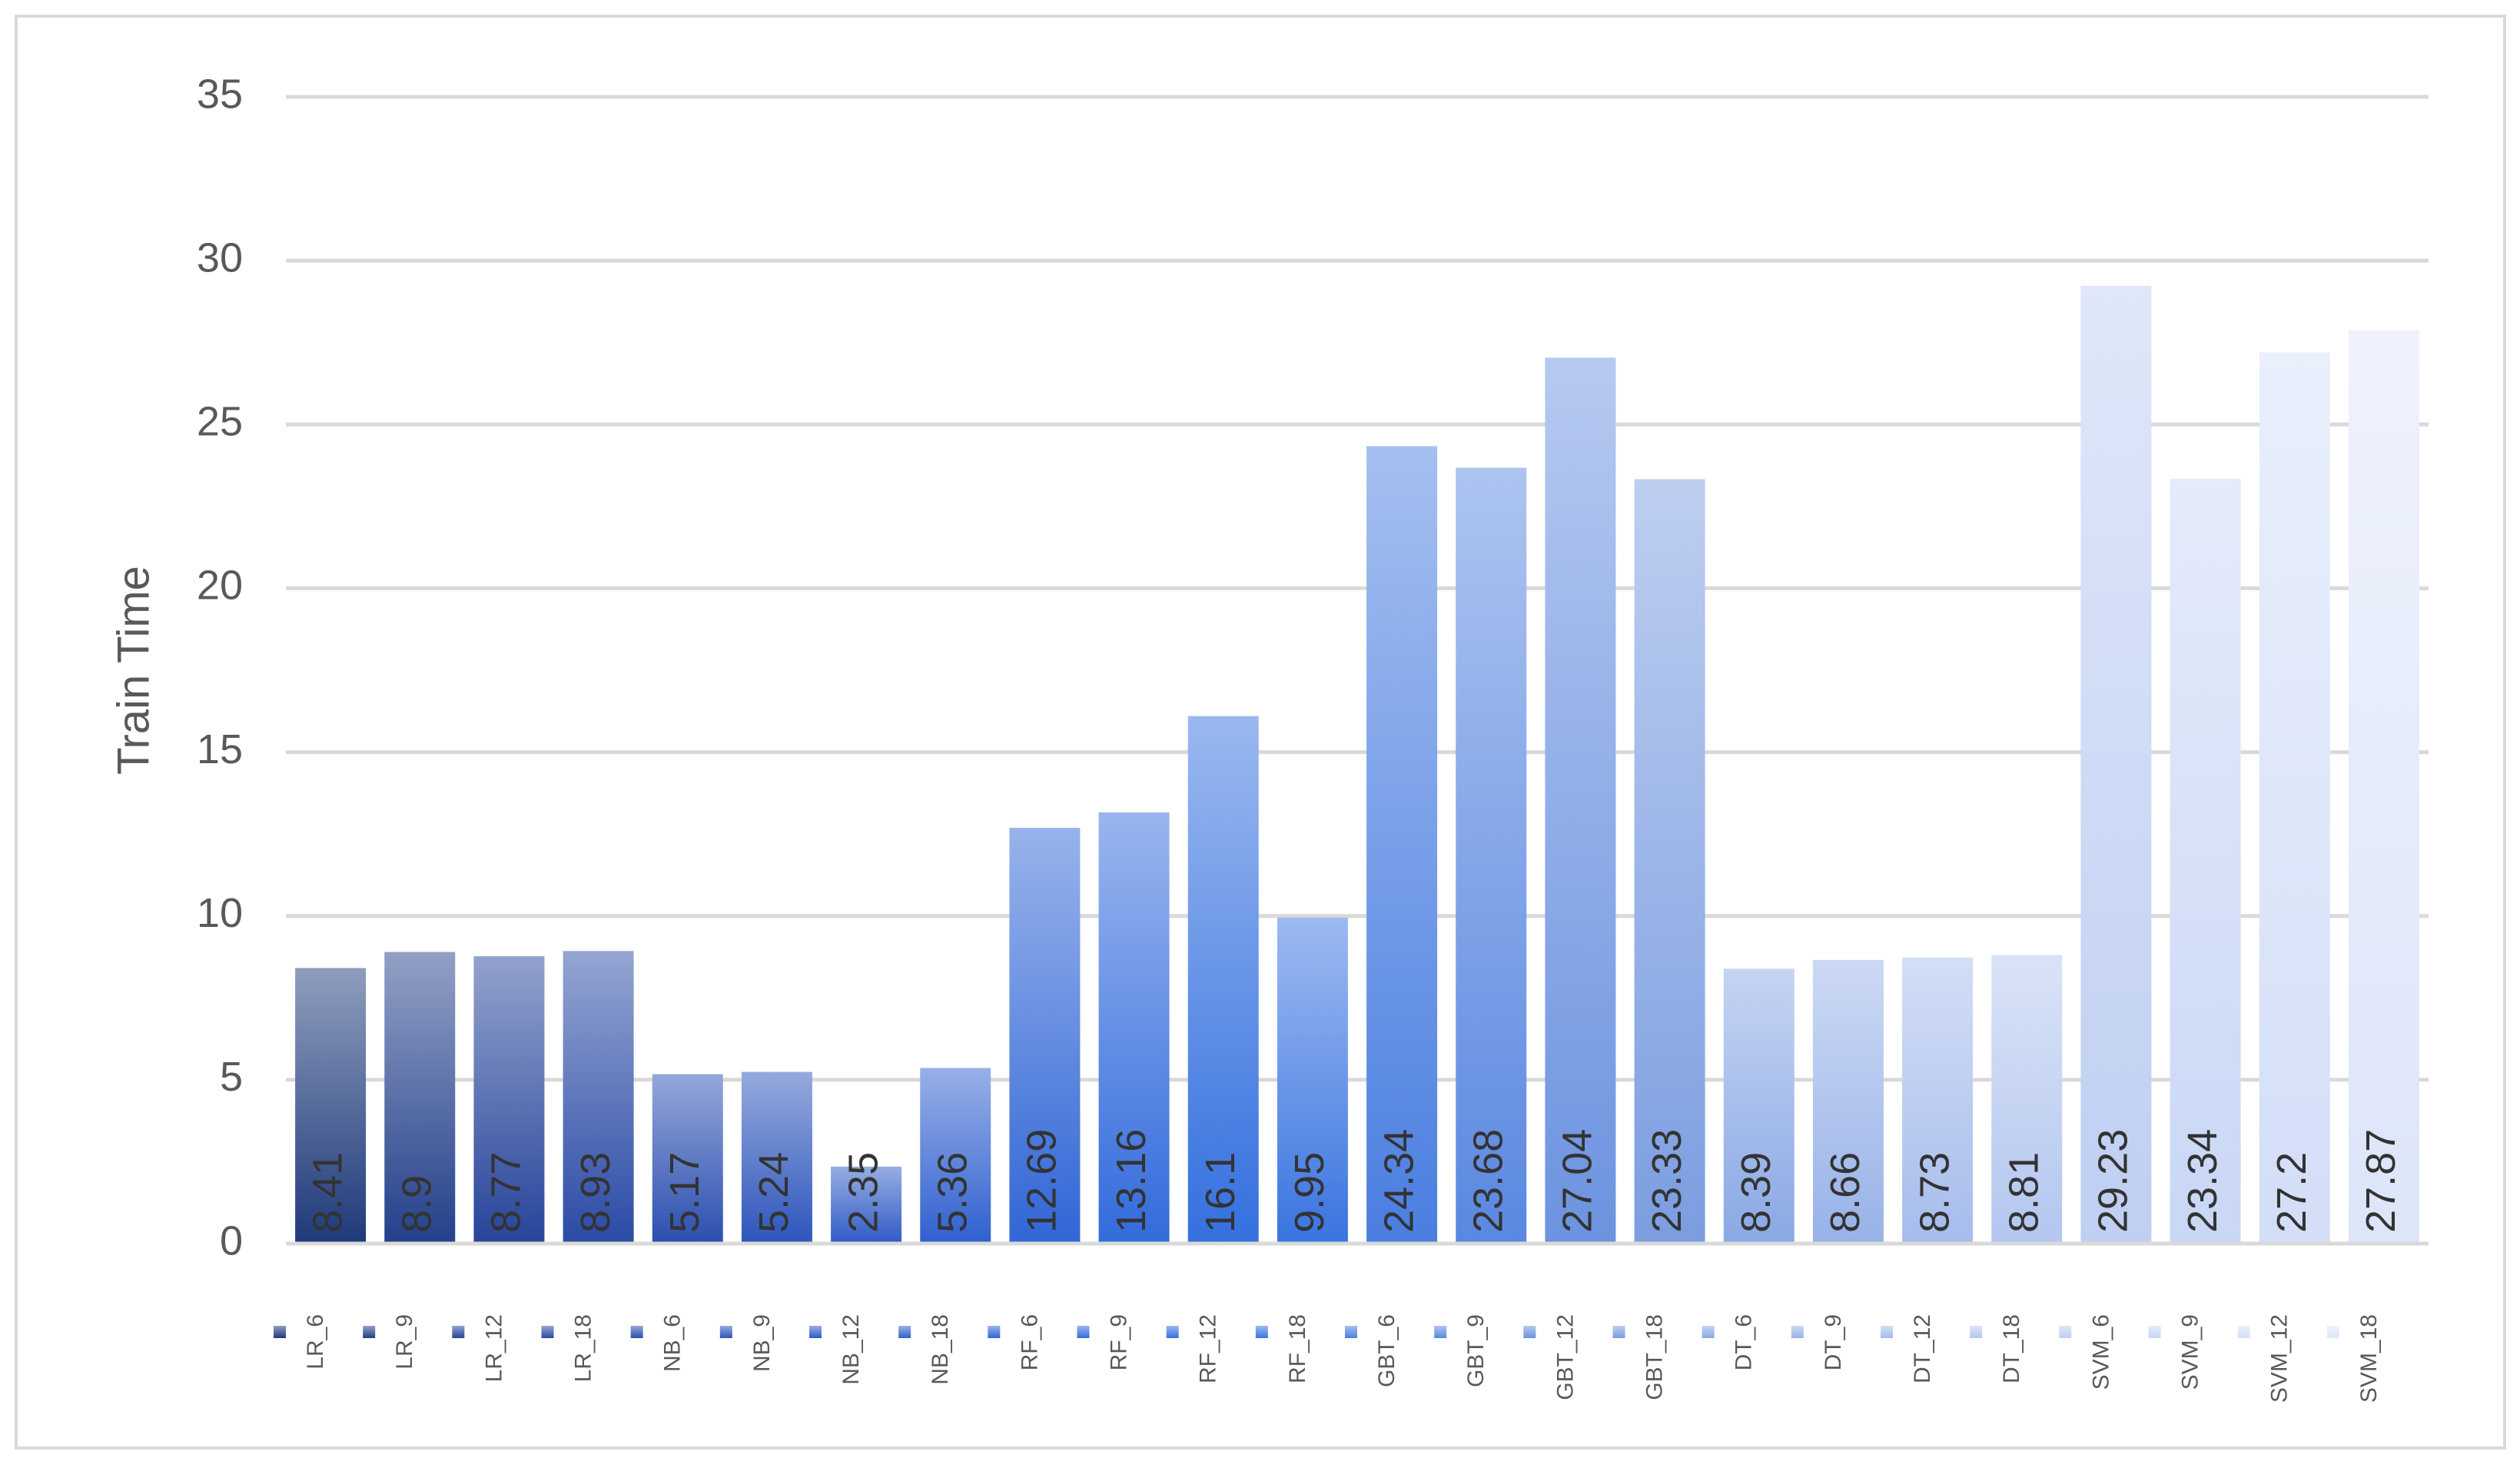 This screenshot has width=2520, height=1468. Describe the element at coordinates (1565, 1357) in the screenshot. I see `legend-label: GBT_12` at that location.